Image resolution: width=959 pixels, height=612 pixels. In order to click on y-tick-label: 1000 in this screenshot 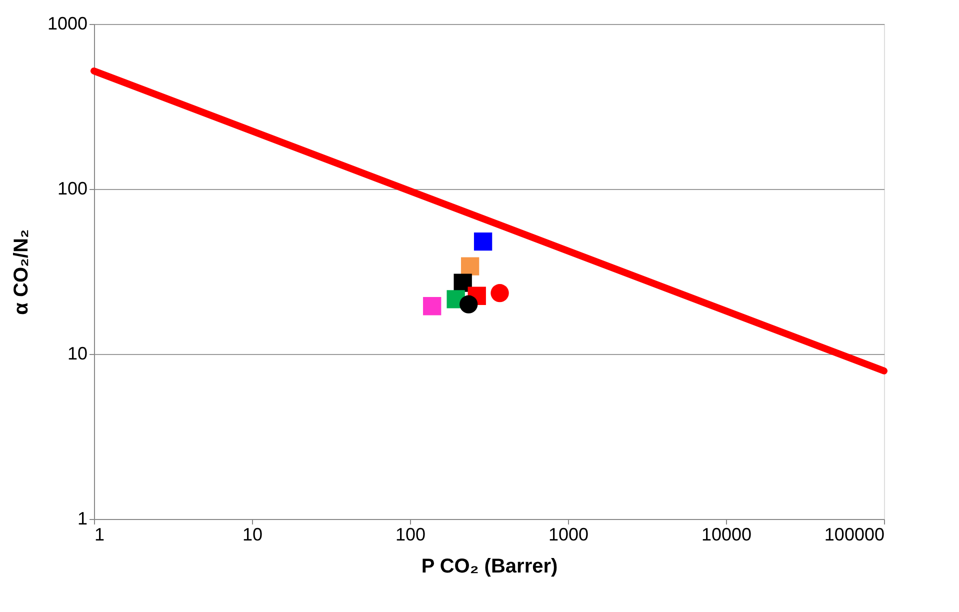, I will do `click(67, 24)`.